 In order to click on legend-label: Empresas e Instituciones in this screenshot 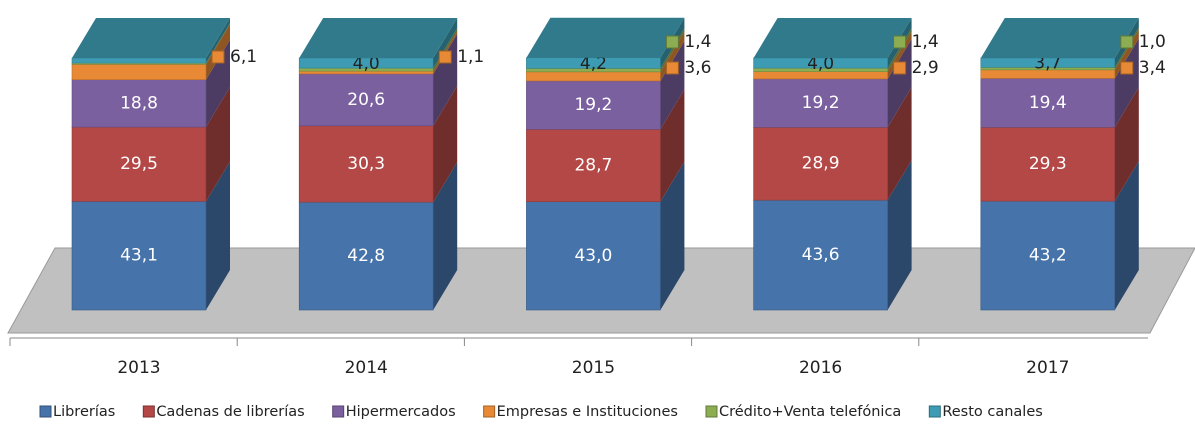, I will do `click(587, 412)`.